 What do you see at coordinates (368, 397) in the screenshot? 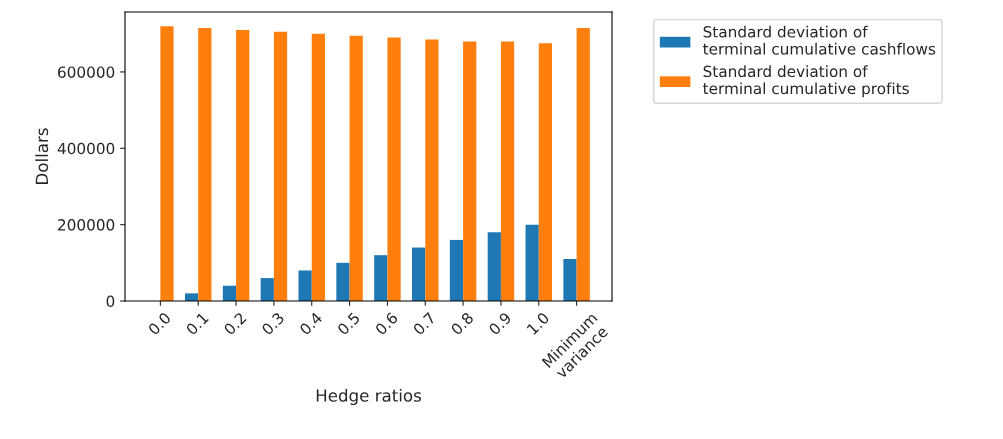
I see `x-axis-title: Hedge ratios` at bounding box center [368, 397].